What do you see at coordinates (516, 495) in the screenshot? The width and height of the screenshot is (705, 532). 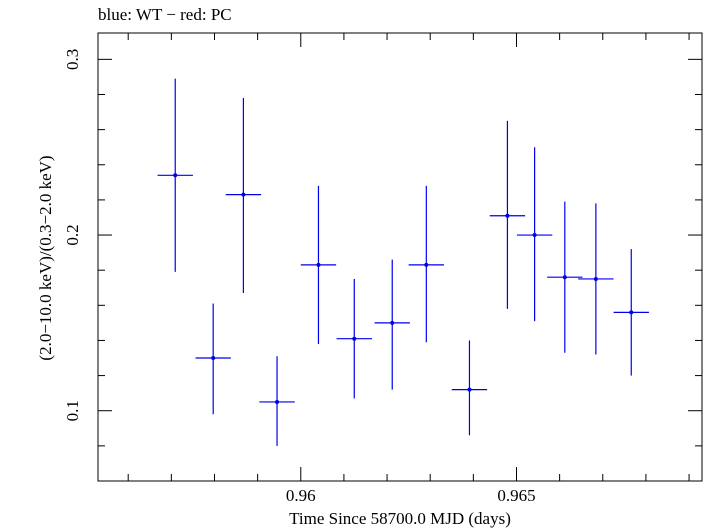 I see `x-tick-label: 0.965` at bounding box center [516, 495].